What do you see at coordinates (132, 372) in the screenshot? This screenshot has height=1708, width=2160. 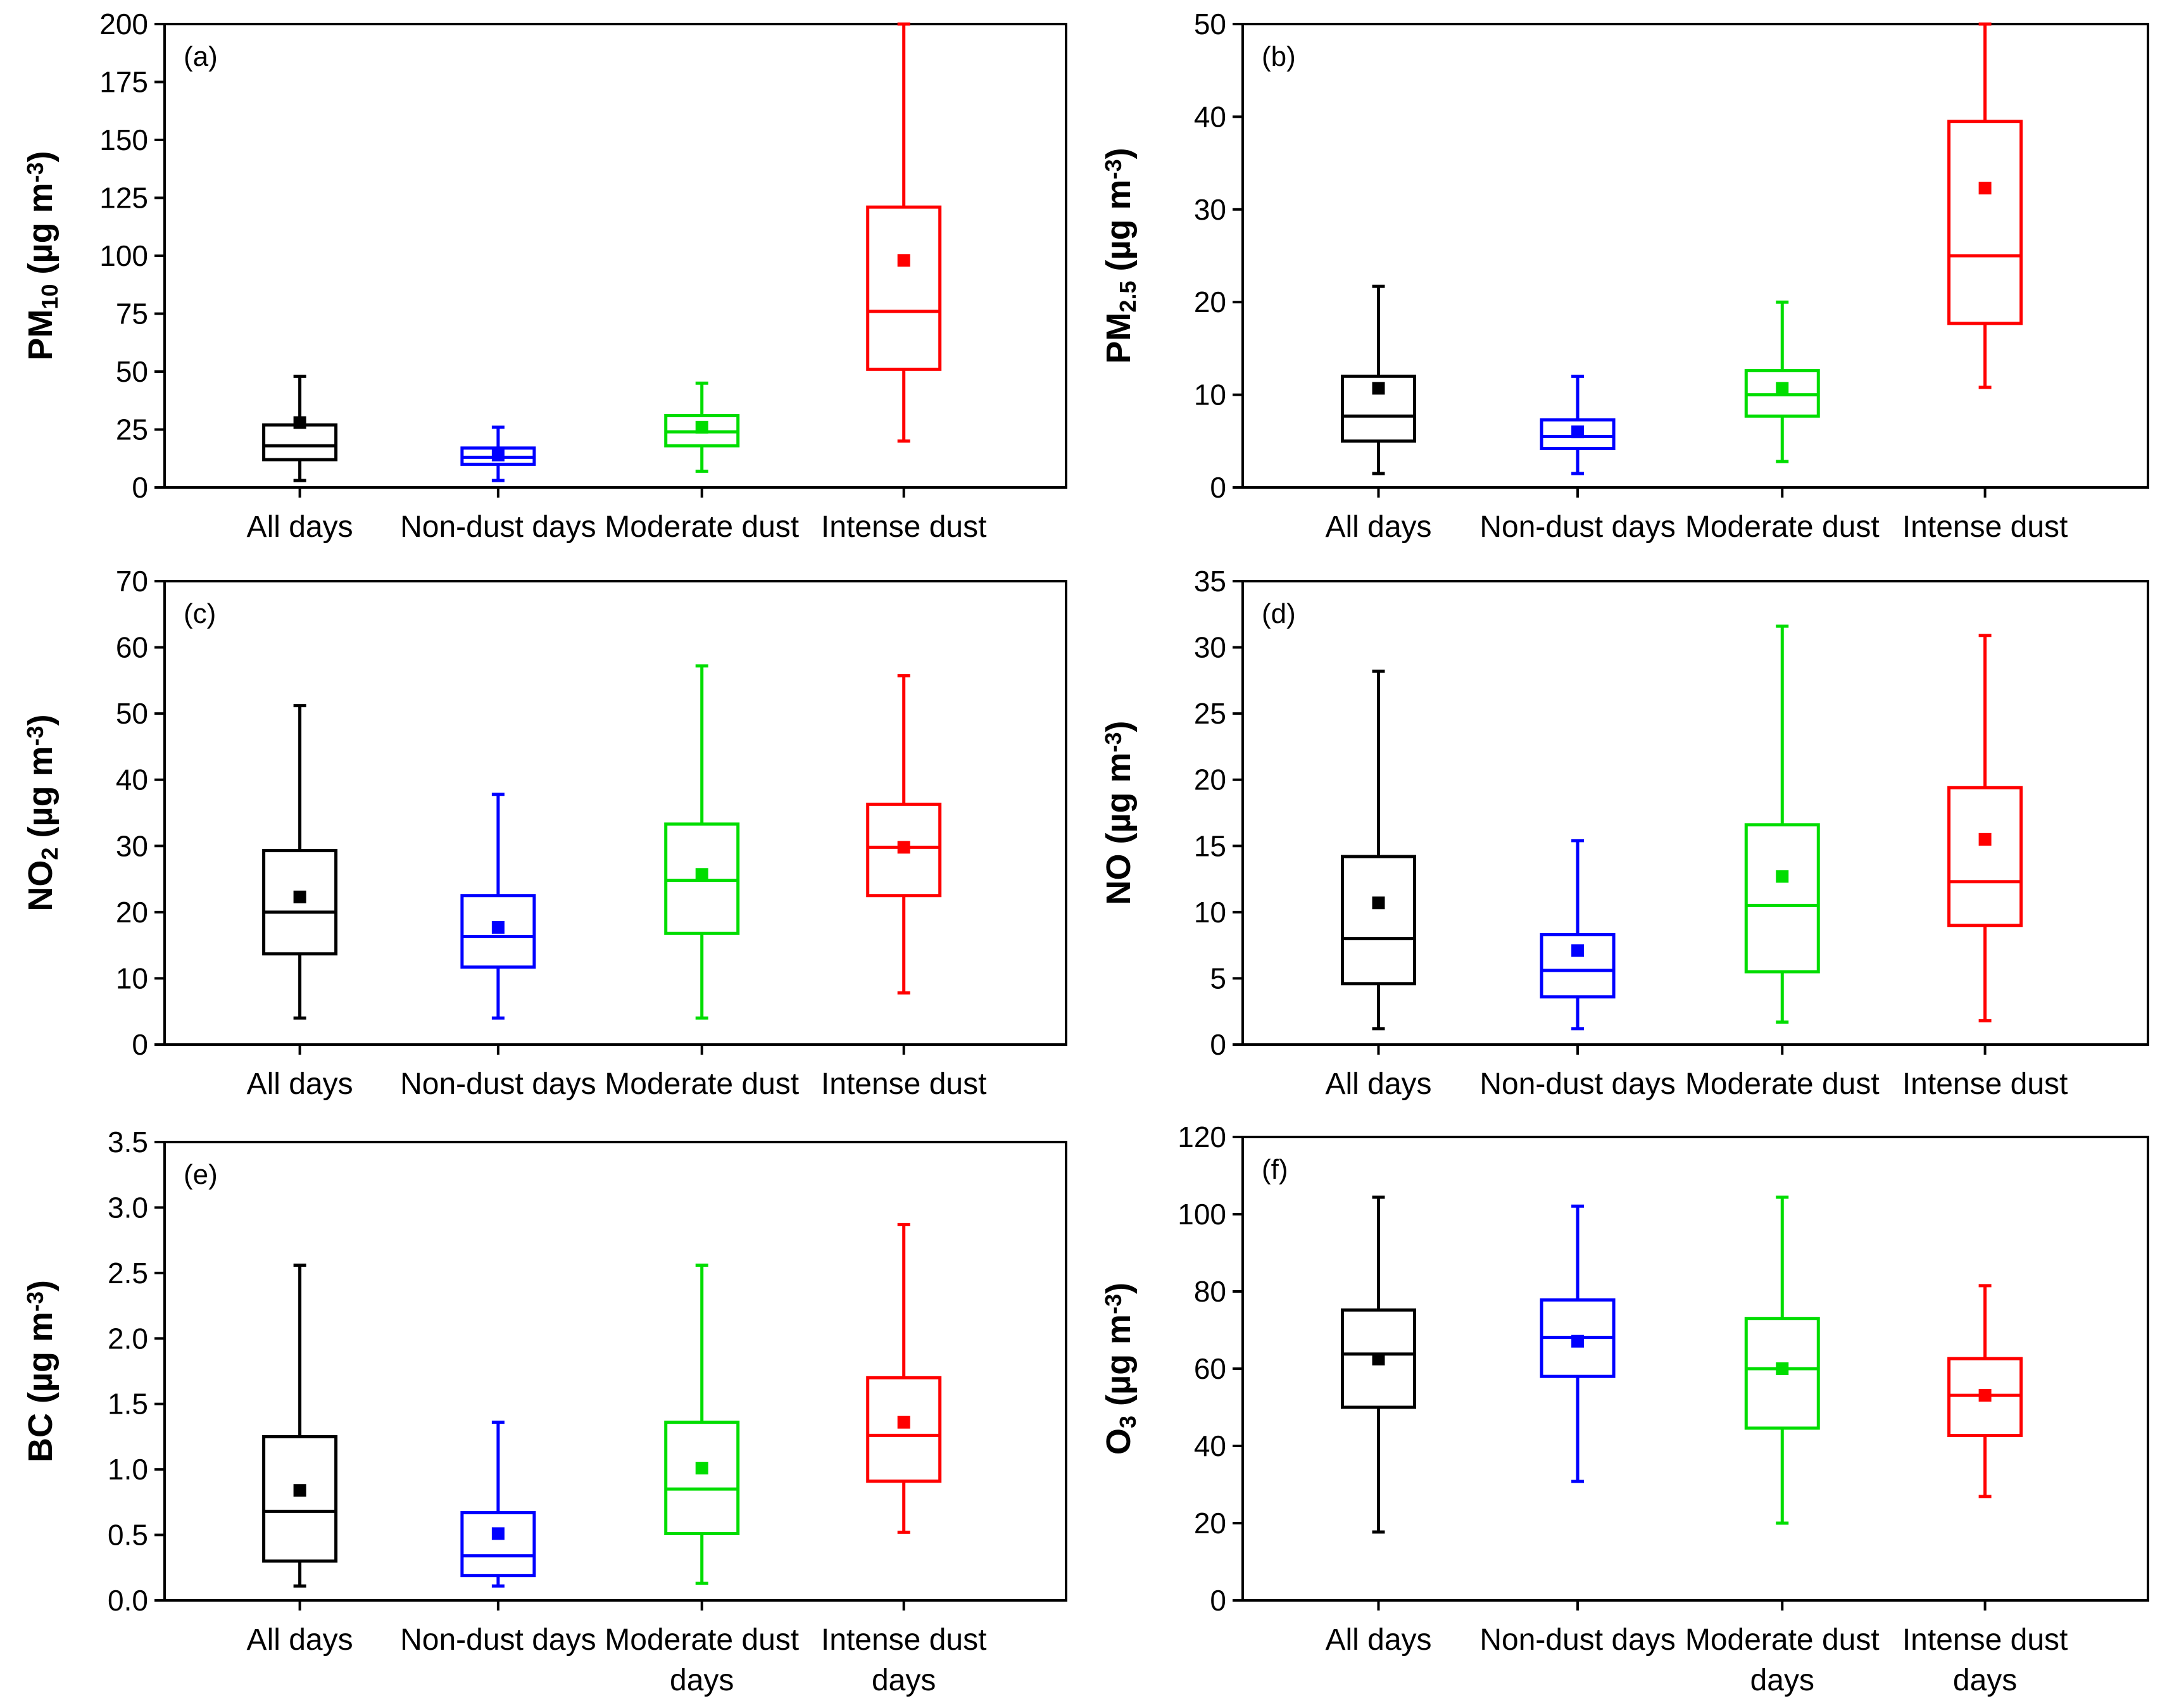 I see `y-tick-label: 50` at bounding box center [132, 372].